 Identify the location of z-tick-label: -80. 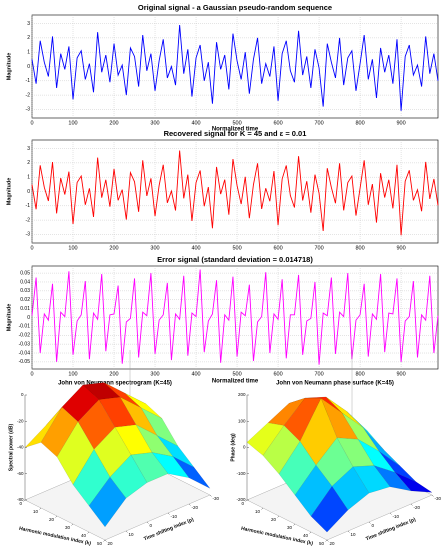
(20, 499).